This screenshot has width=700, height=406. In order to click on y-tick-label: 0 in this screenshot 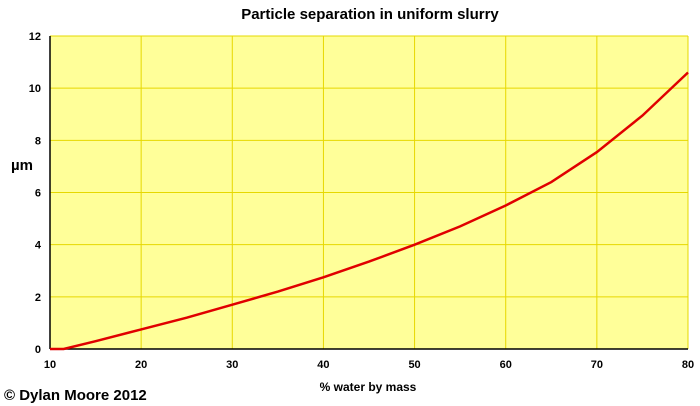, I will do `click(38, 350)`.